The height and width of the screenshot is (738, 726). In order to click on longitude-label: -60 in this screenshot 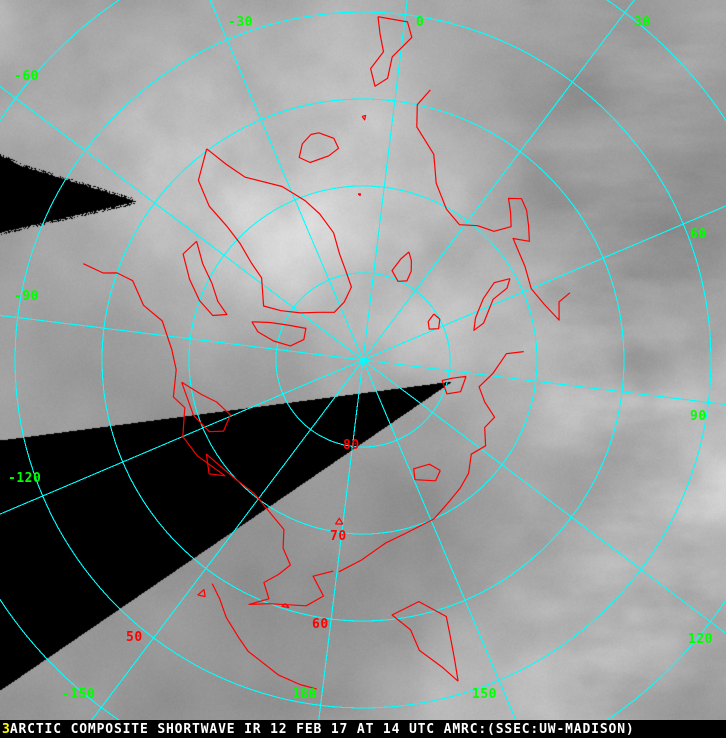, I will do `click(26, 76)`.